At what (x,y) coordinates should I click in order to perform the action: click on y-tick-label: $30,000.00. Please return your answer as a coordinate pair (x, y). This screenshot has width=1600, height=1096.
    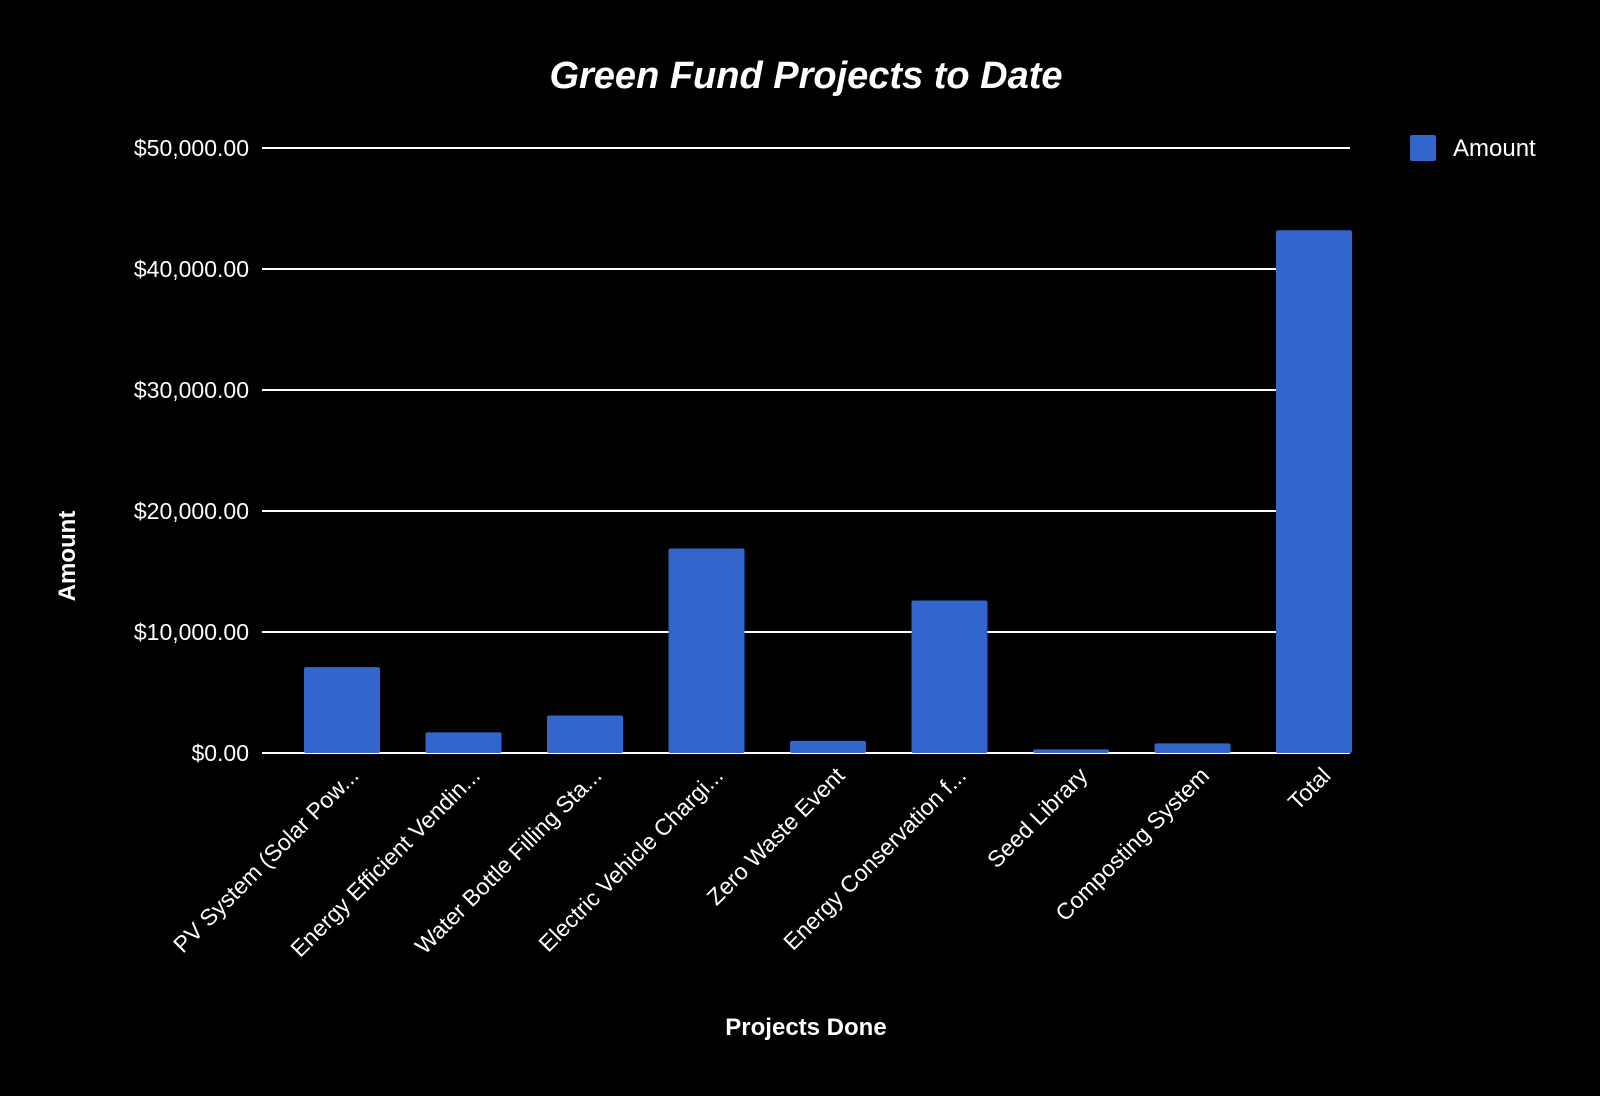
    Looking at the image, I should click on (191, 390).